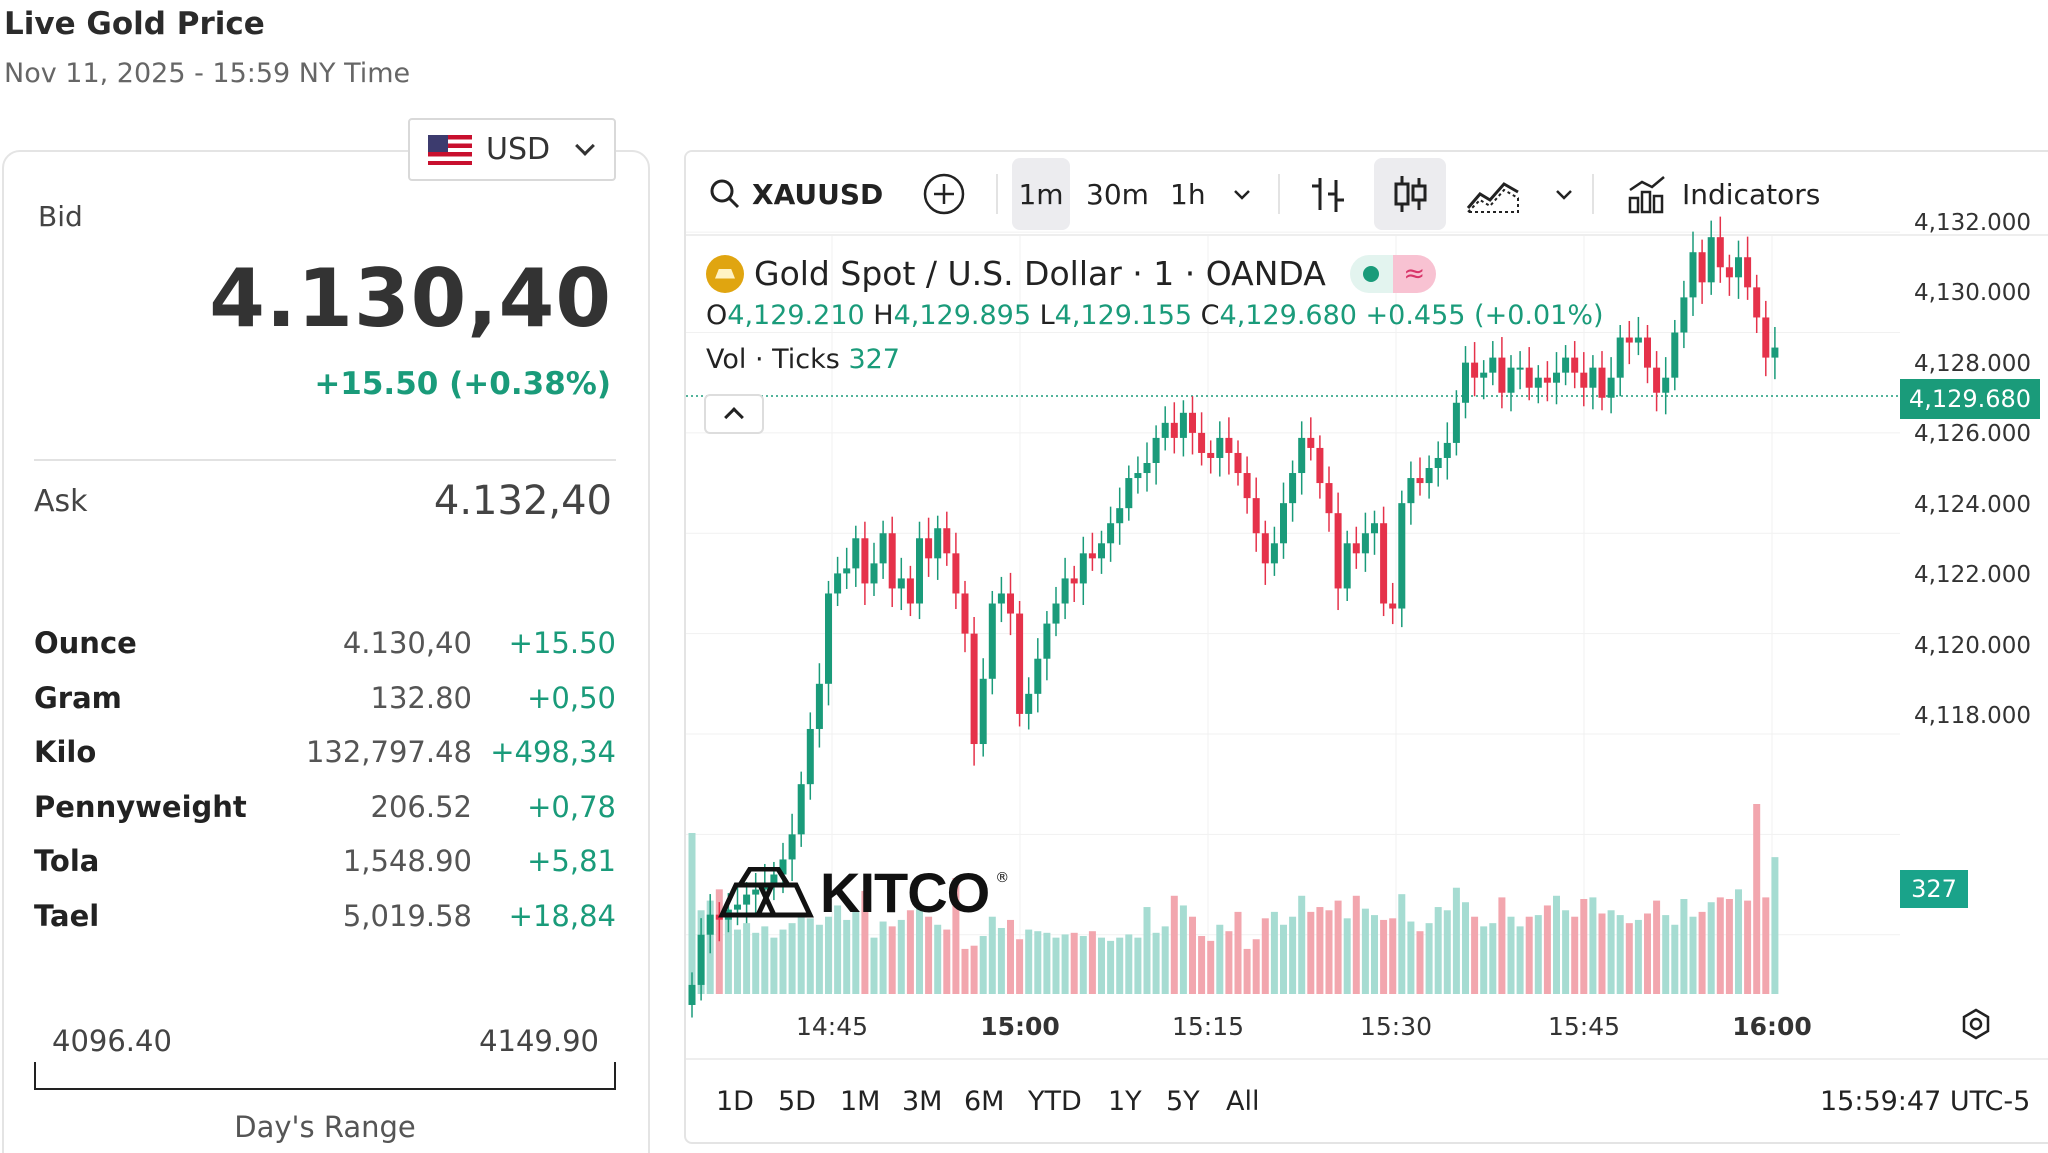 This screenshot has width=2048, height=1153. What do you see at coordinates (325, 1076) in the screenshot?
I see `day-range-bar` at bounding box center [325, 1076].